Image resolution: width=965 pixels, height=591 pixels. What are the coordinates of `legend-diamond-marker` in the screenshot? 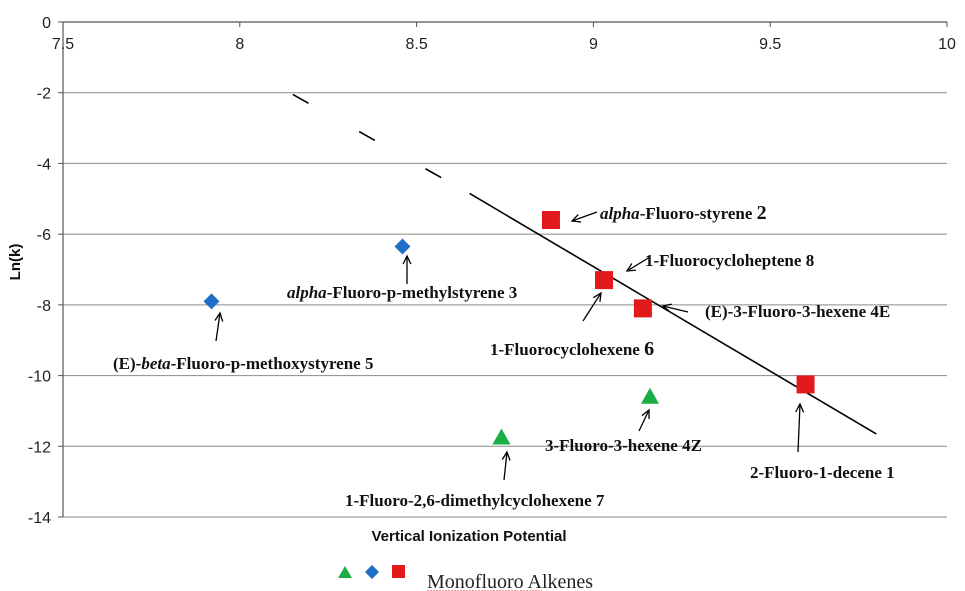 It's located at (372, 572).